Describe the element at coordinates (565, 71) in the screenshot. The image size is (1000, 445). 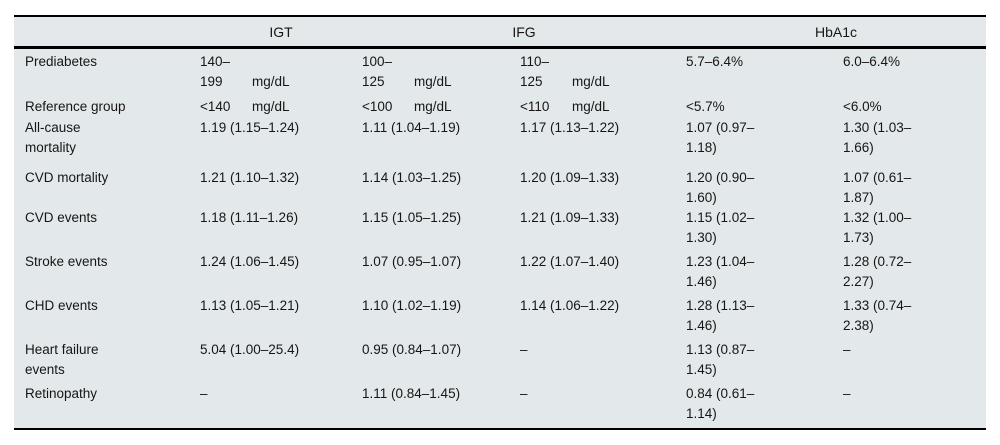
I see `cell-ifg-110: 110– 125 mg/dL` at that location.